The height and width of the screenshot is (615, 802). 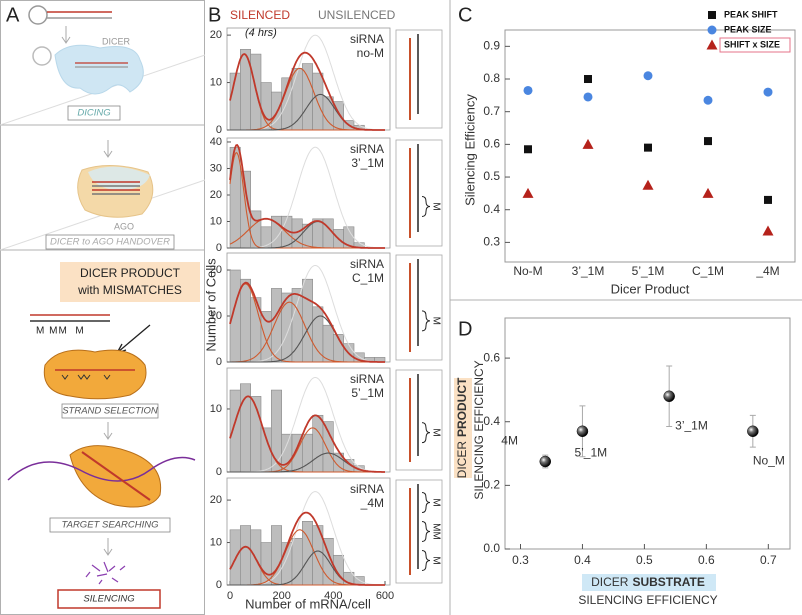 What do you see at coordinates (751, 14) in the screenshot?
I see `legend-label: PEAK SHIFT` at bounding box center [751, 14].